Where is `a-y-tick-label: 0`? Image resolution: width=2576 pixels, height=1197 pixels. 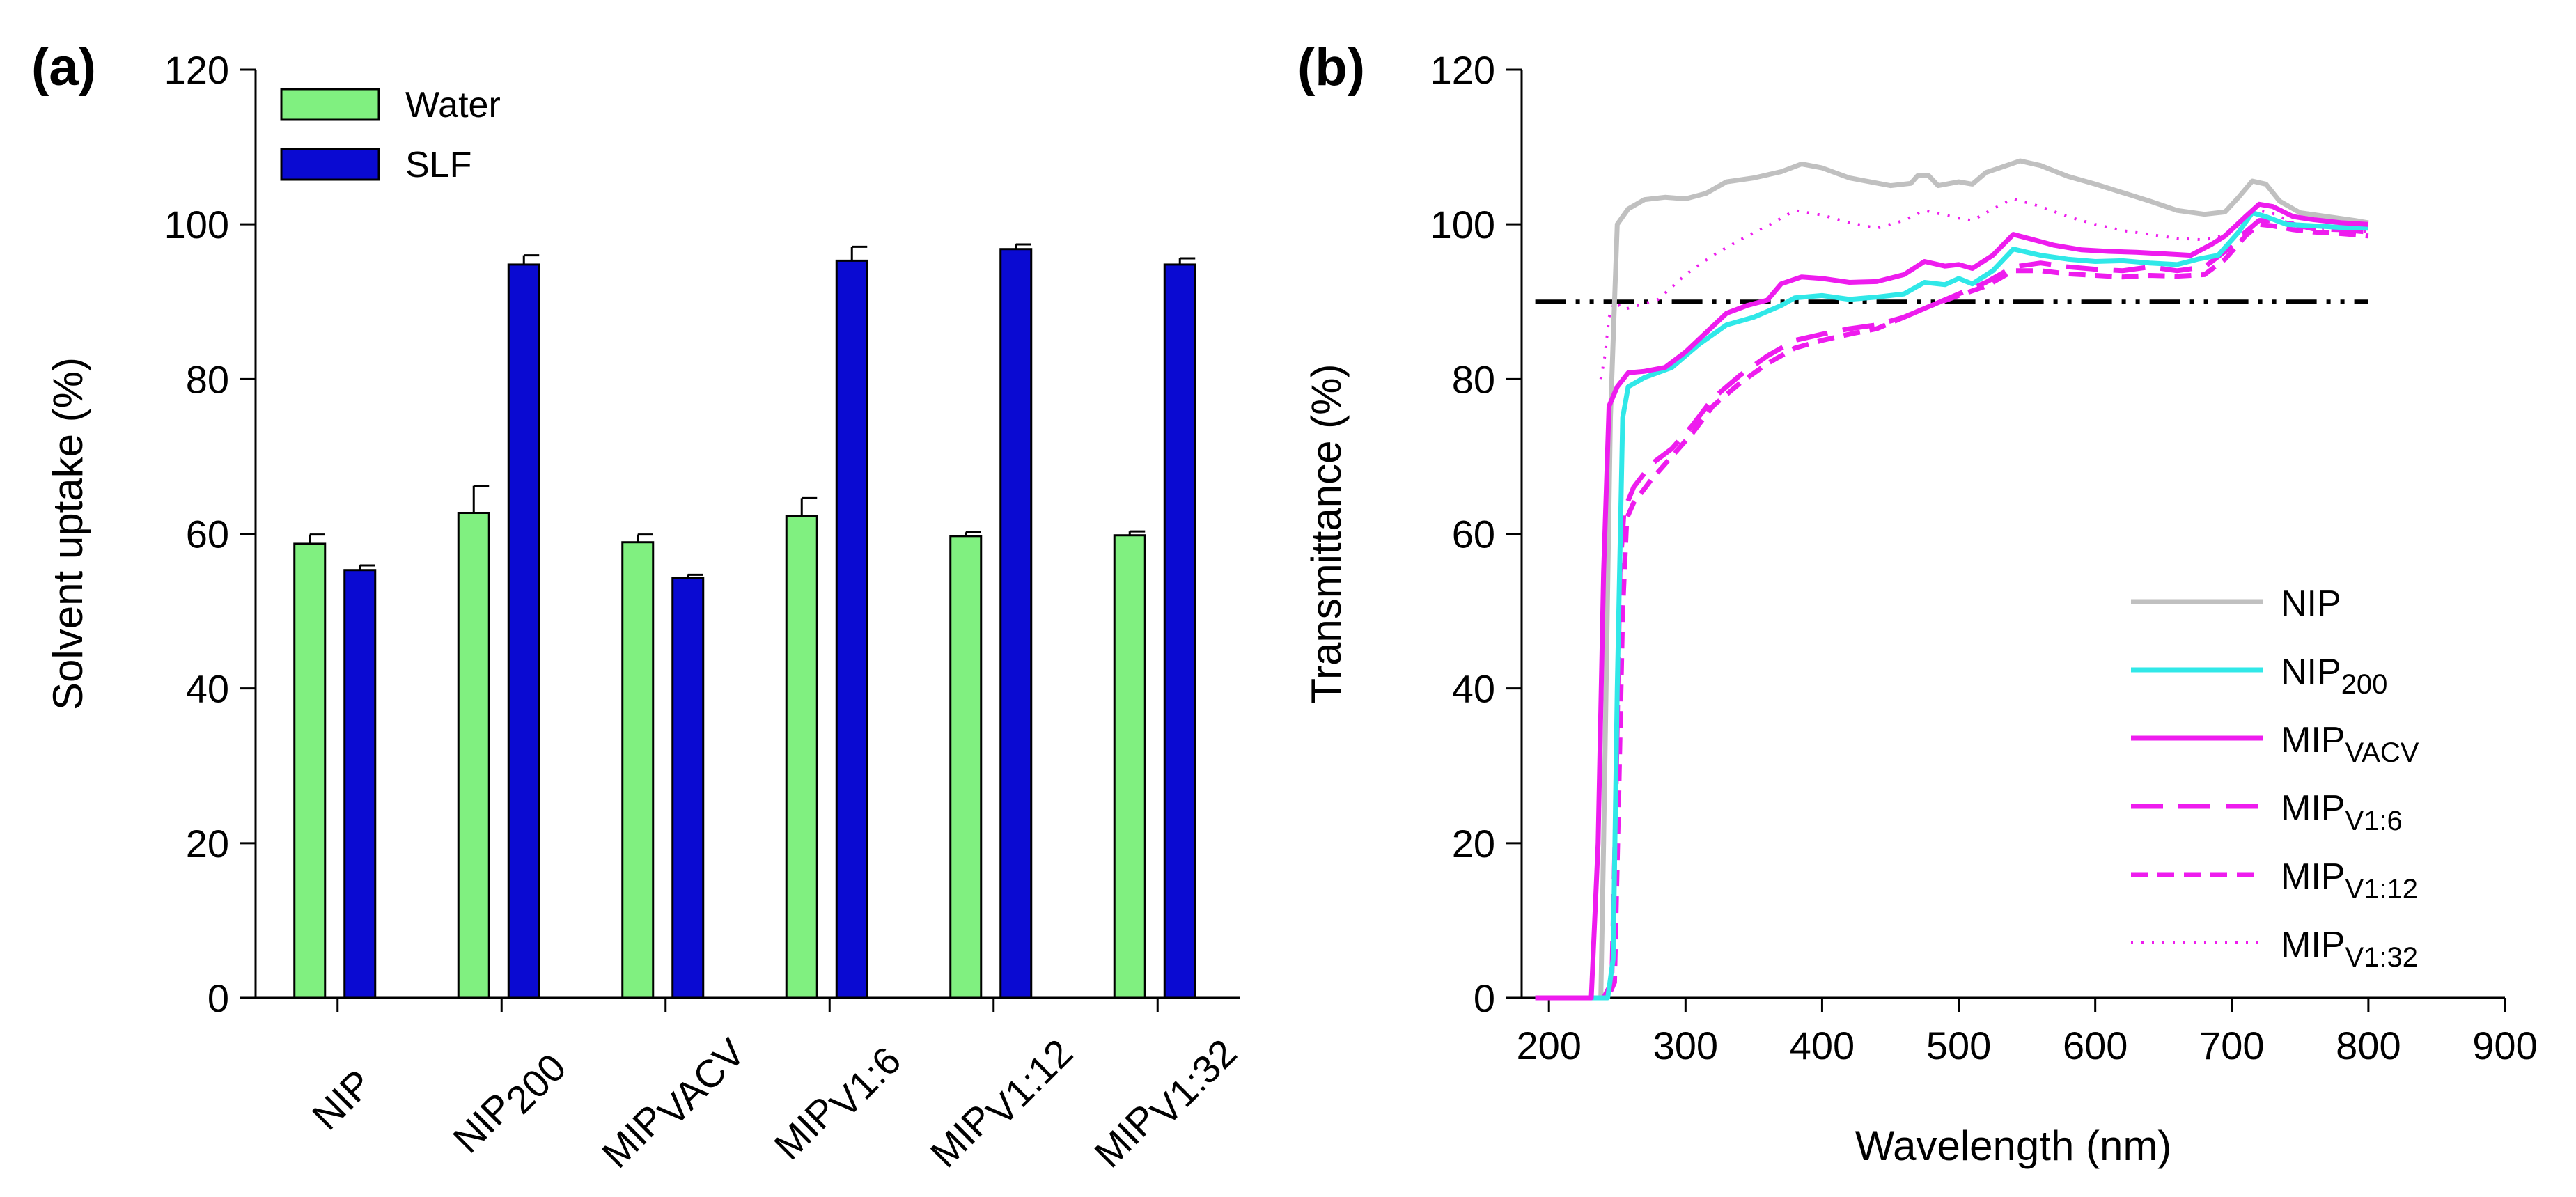 a-y-tick-label: 0 is located at coordinates (218, 998).